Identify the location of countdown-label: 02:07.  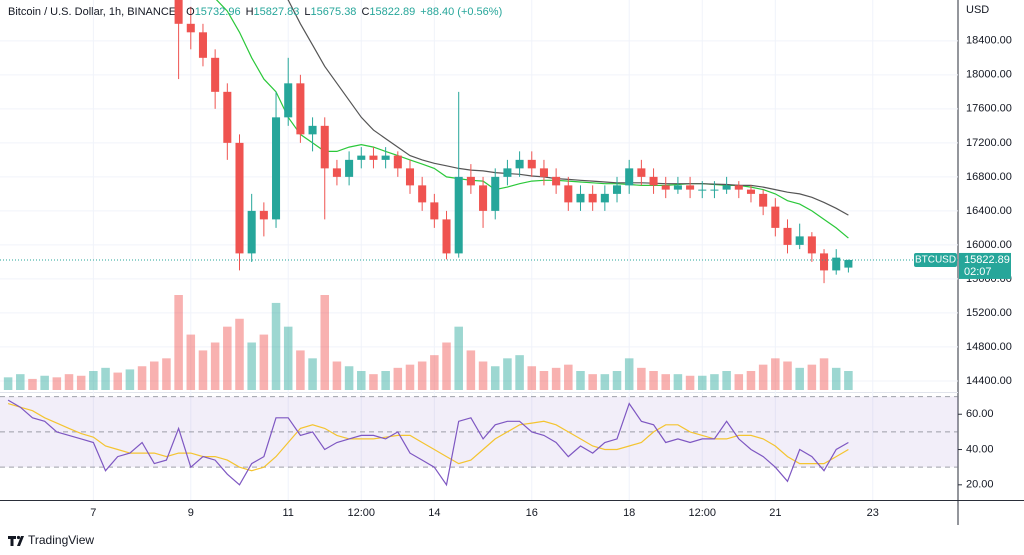
(978, 272).